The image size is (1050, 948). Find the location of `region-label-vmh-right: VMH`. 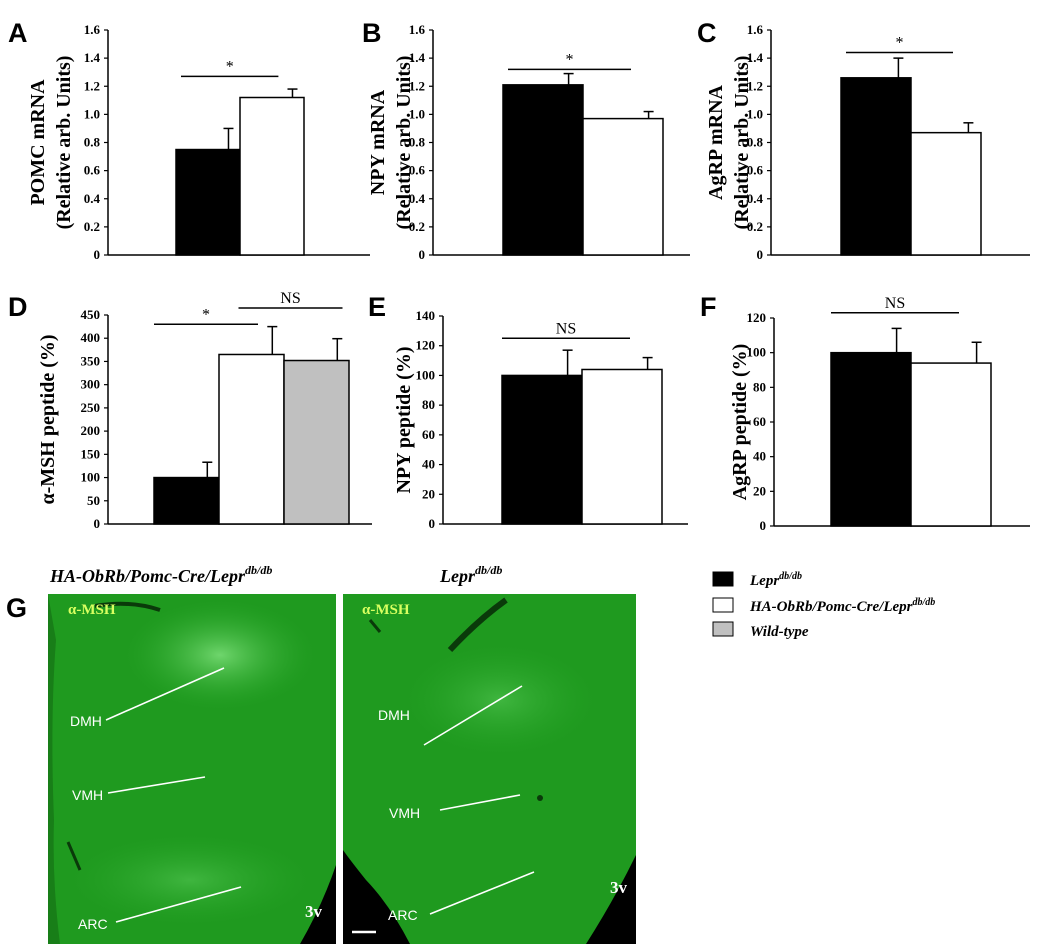

region-label-vmh-right: VMH is located at coordinates (404, 813).